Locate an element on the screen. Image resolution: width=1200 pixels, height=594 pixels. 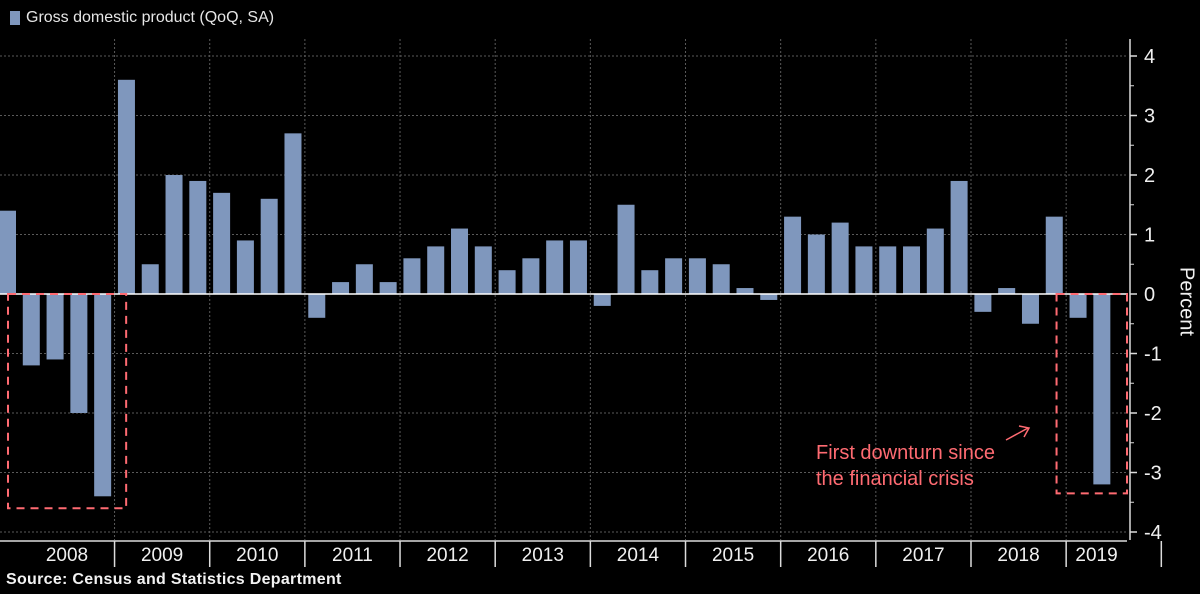
y-tick-label: 0 is located at coordinates (1149, 295).